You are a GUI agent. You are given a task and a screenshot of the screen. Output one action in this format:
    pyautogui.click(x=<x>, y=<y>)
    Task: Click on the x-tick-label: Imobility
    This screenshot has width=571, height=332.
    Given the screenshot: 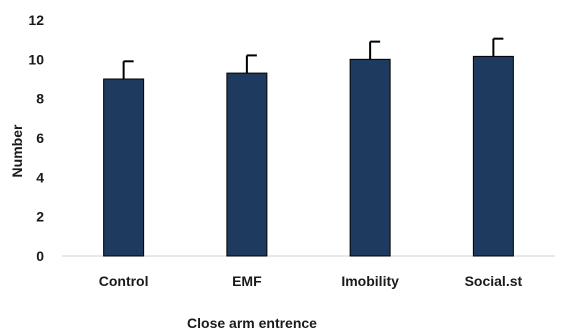 What is the action you would take?
    pyautogui.click(x=370, y=281)
    